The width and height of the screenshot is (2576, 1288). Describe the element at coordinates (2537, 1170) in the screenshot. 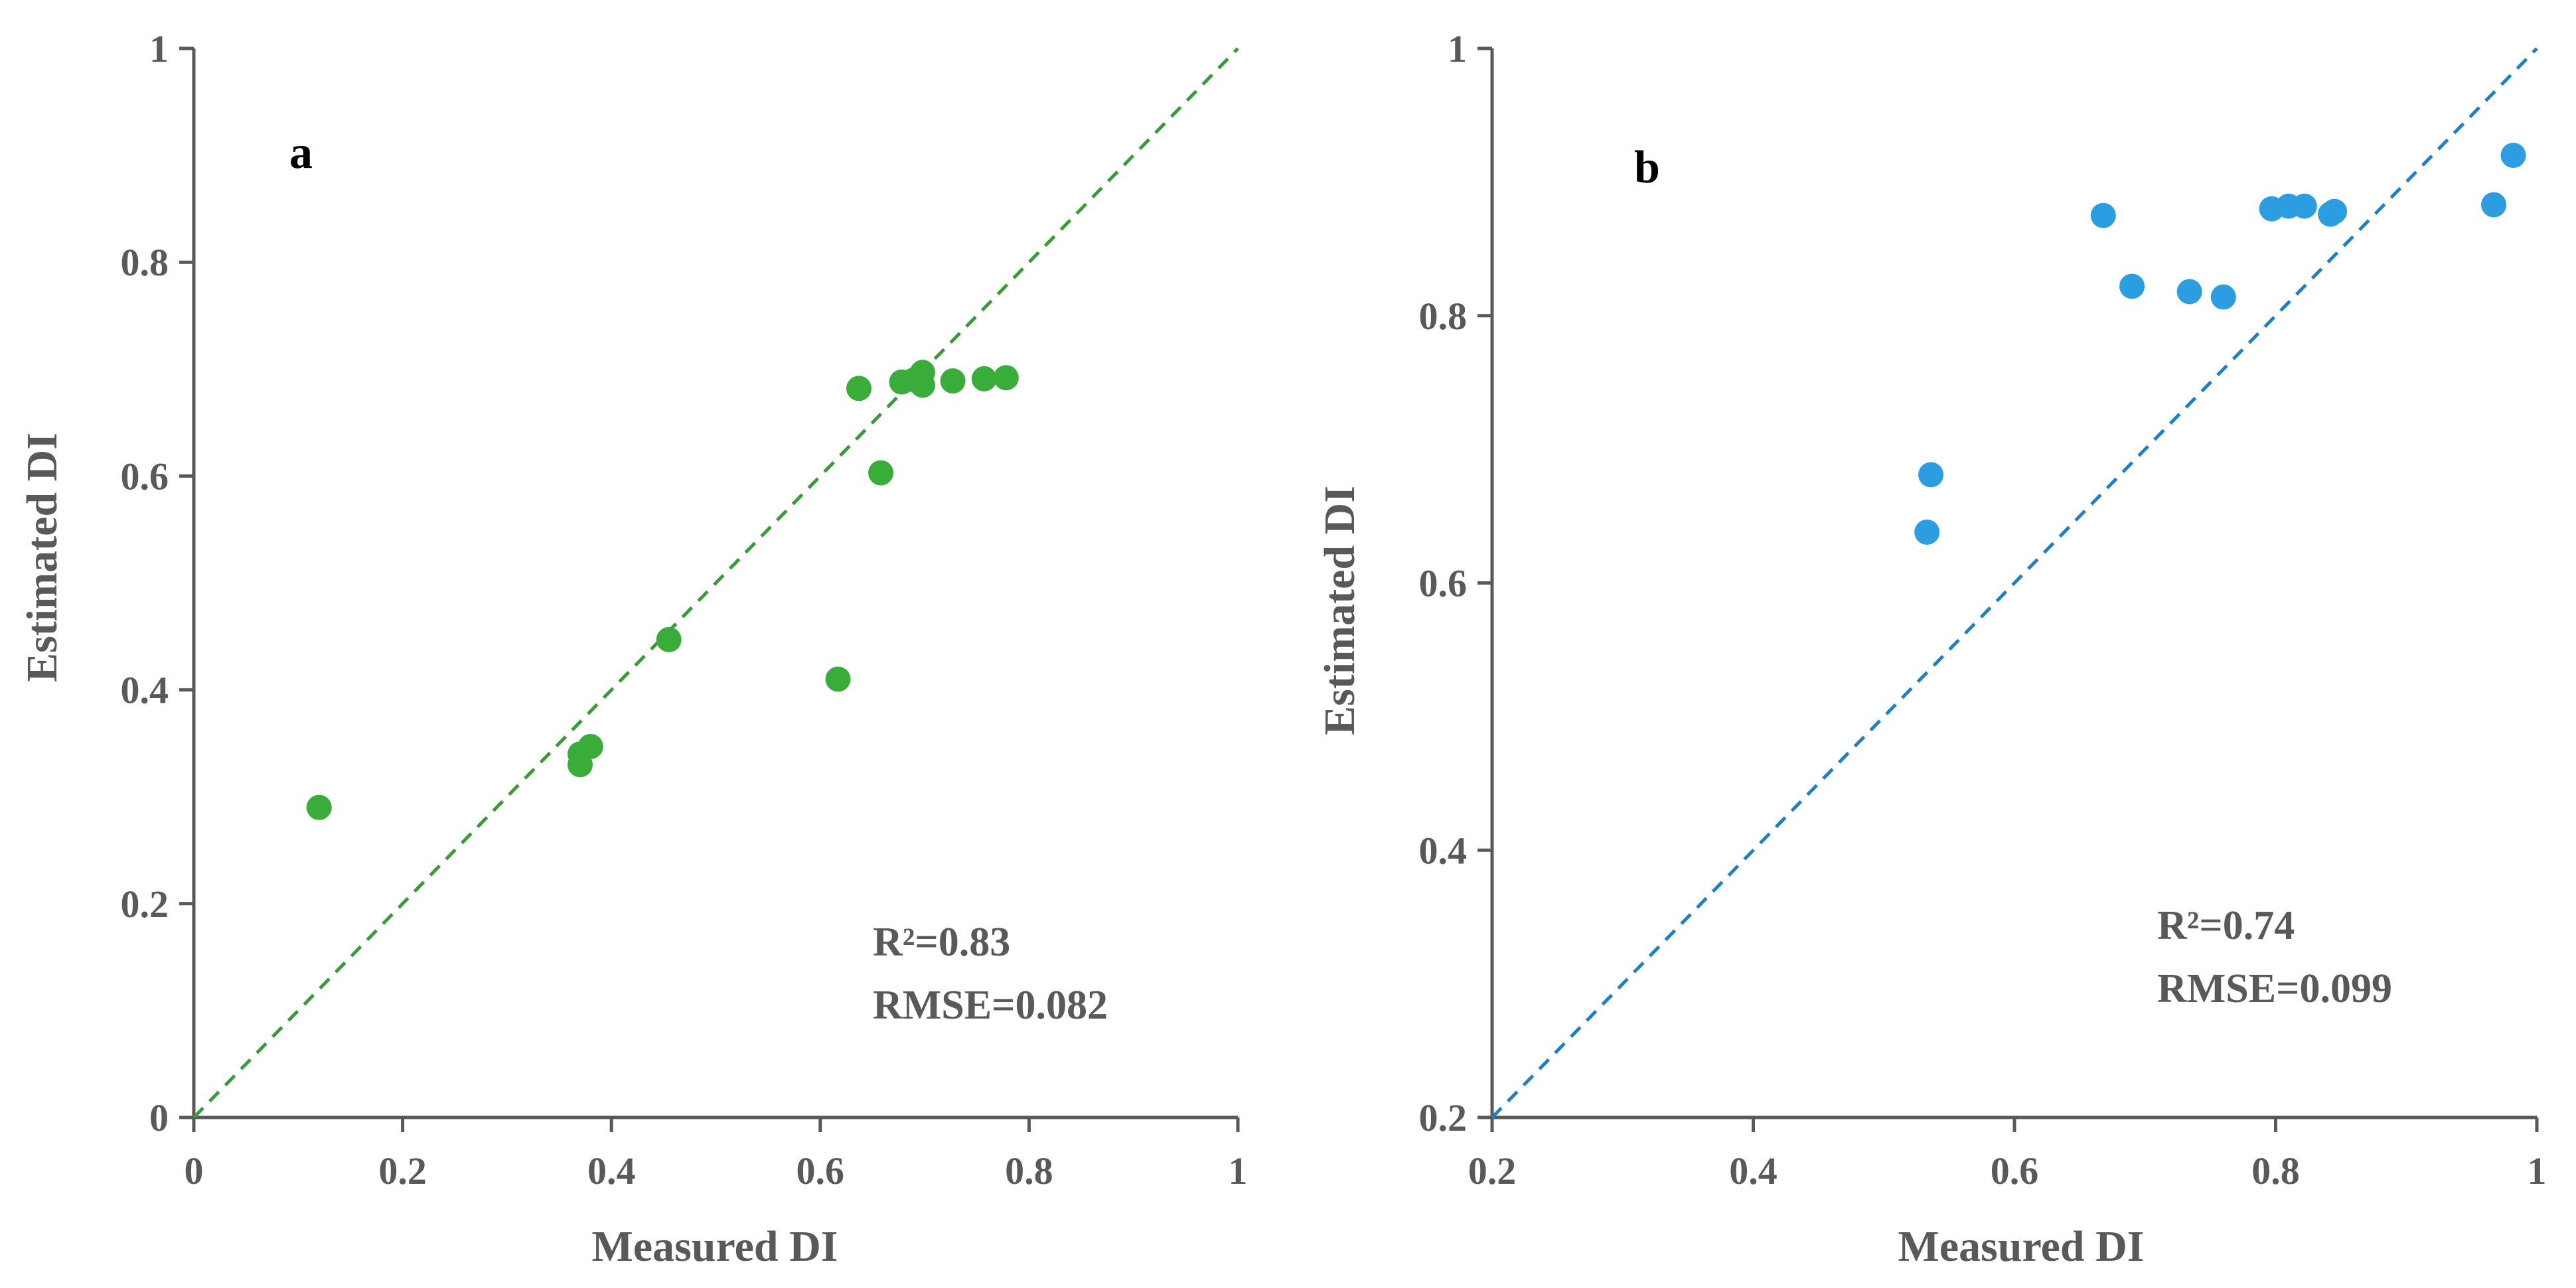

I see `panel-b-x-tick-label: 1` at that location.